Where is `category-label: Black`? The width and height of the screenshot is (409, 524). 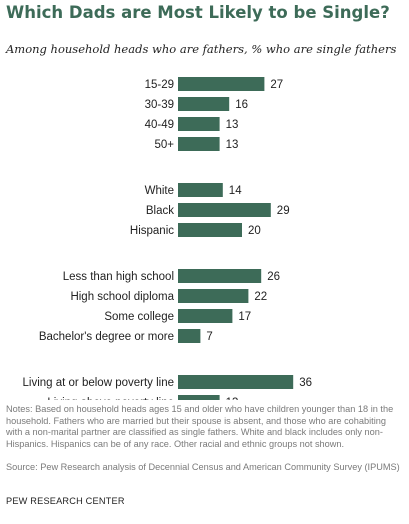 category-label: Black is located at coordinates (160, 211).